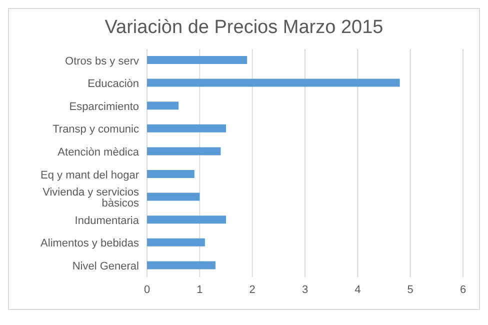 The width and height of the screenshot is (488, 325). Describe the element at coordinates (104, 106) in the screenshot. I see `y-tick-label: Esparcimiento` at that location.